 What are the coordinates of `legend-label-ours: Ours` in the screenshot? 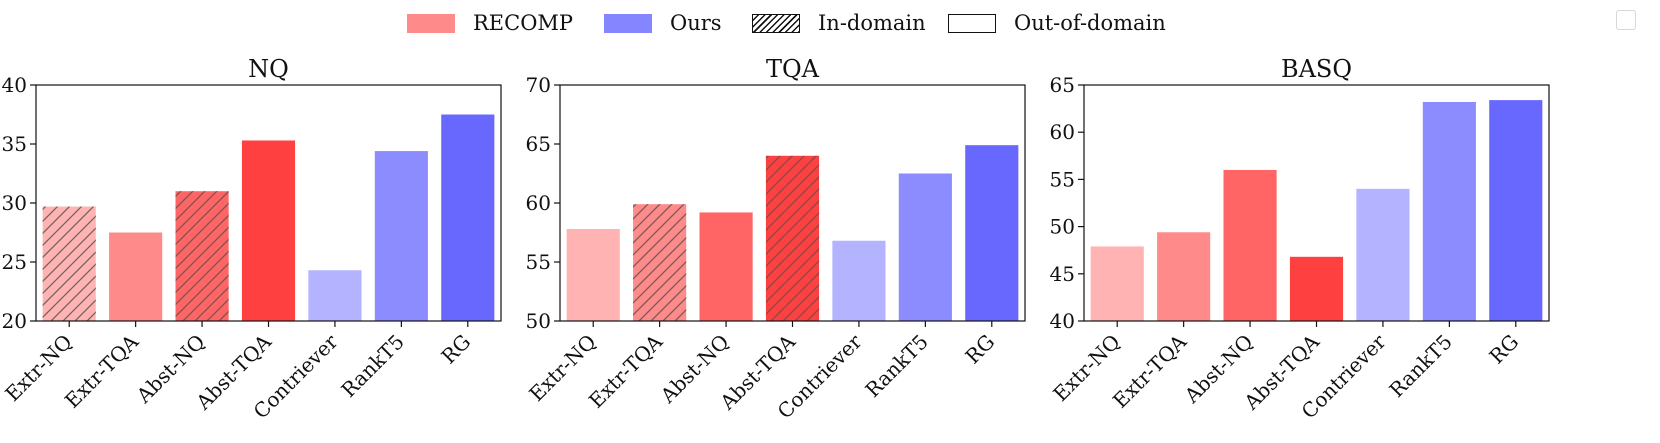 It's located at (696, 23).